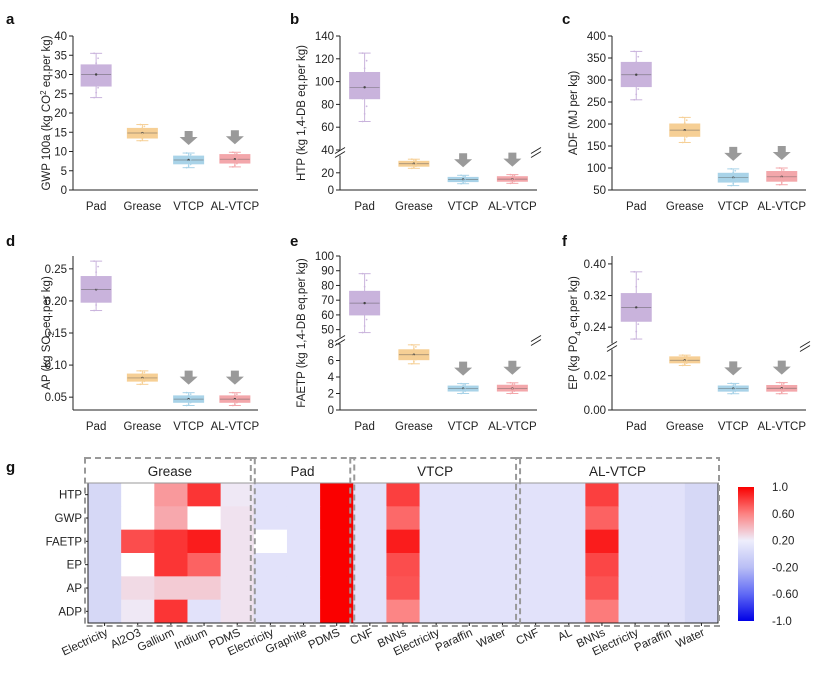 The height and width of the screenshot is (687, 816). What do you see at coordinates (189, 388) in the screenshot?
I see `box-vtcp` at bounding box center [189, 388].